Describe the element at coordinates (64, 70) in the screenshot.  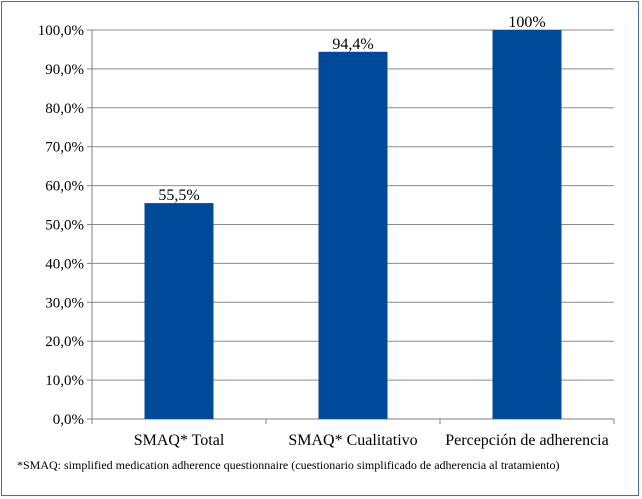
I see `y-tick-label: 90,0%` at that location.